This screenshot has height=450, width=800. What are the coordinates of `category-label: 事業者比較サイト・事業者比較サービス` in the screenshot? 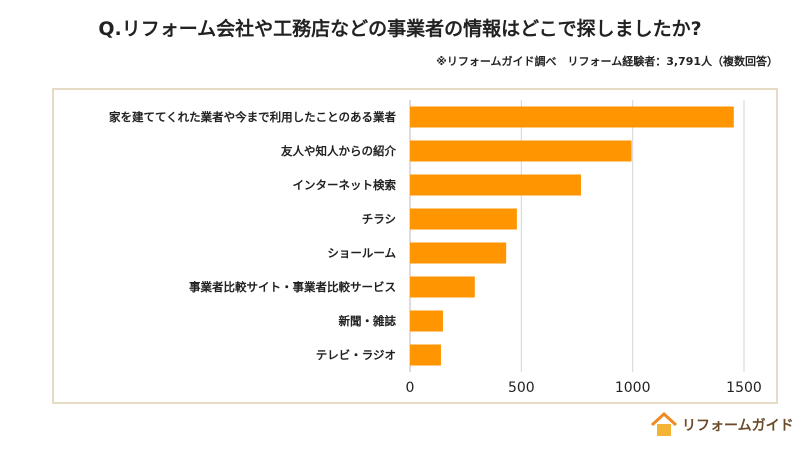 It's located at (292, 287).